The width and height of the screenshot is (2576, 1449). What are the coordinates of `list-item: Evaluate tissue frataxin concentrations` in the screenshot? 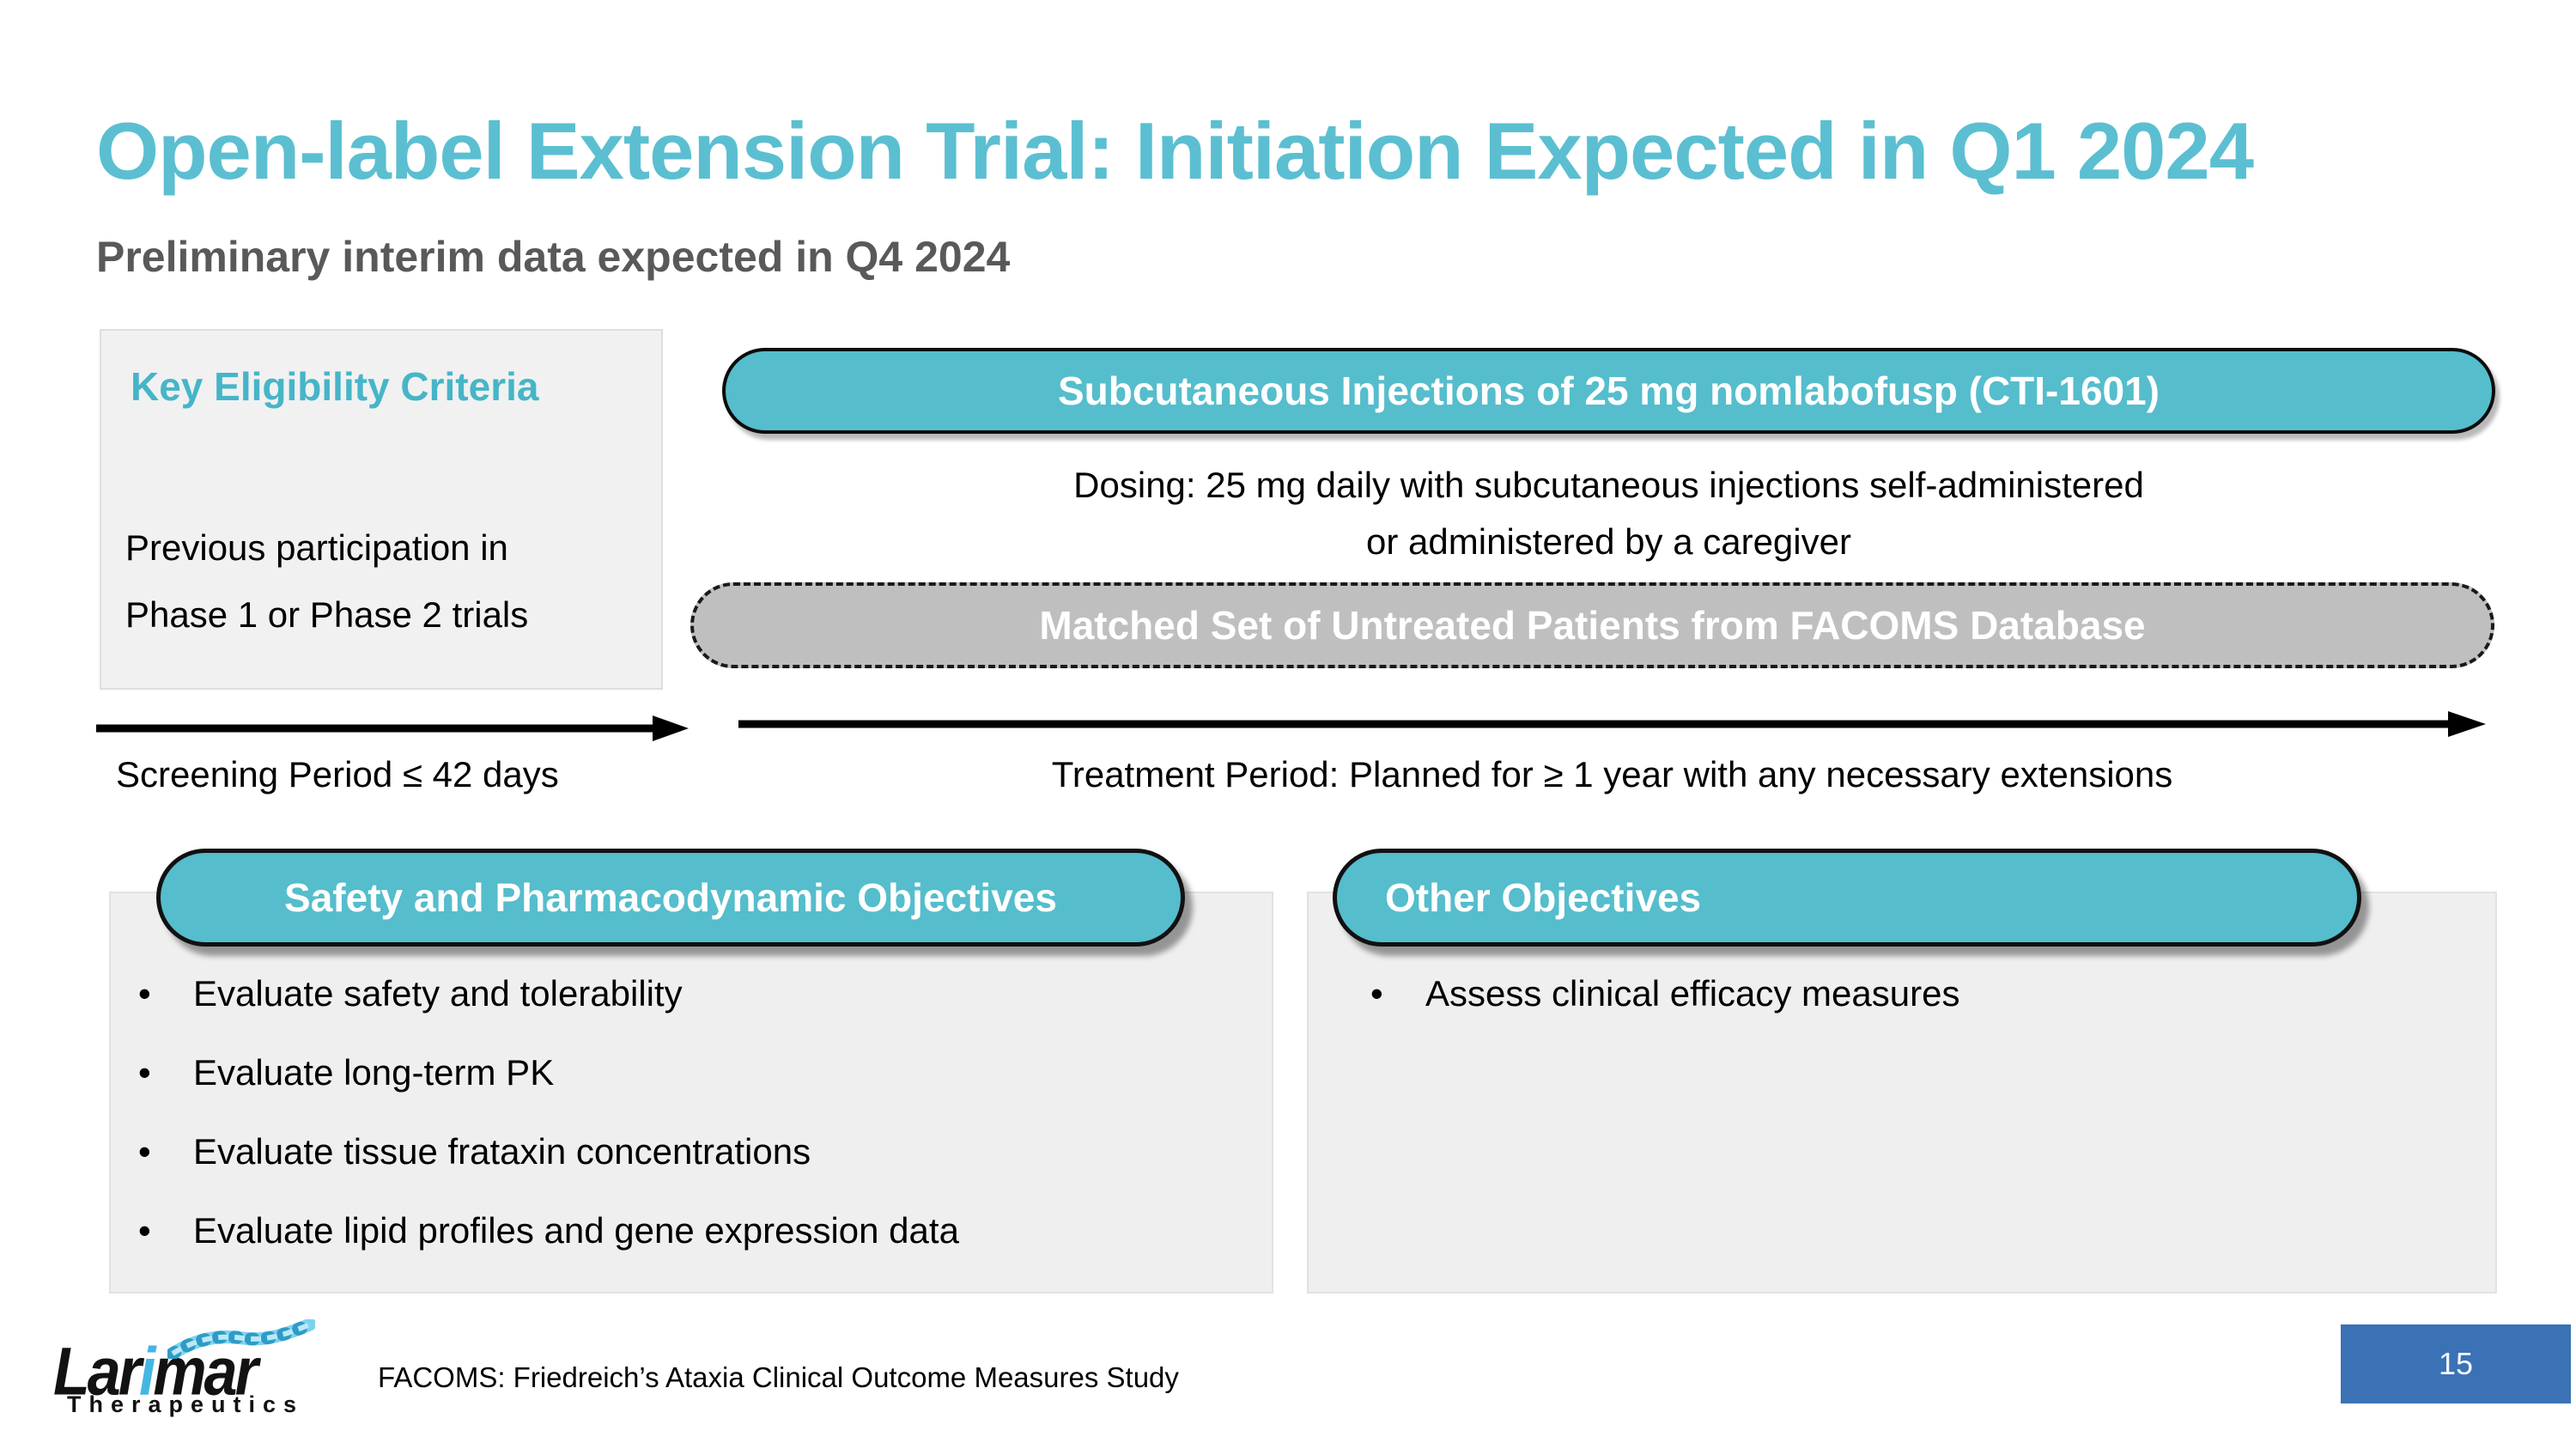 It's located at (691, 1152).